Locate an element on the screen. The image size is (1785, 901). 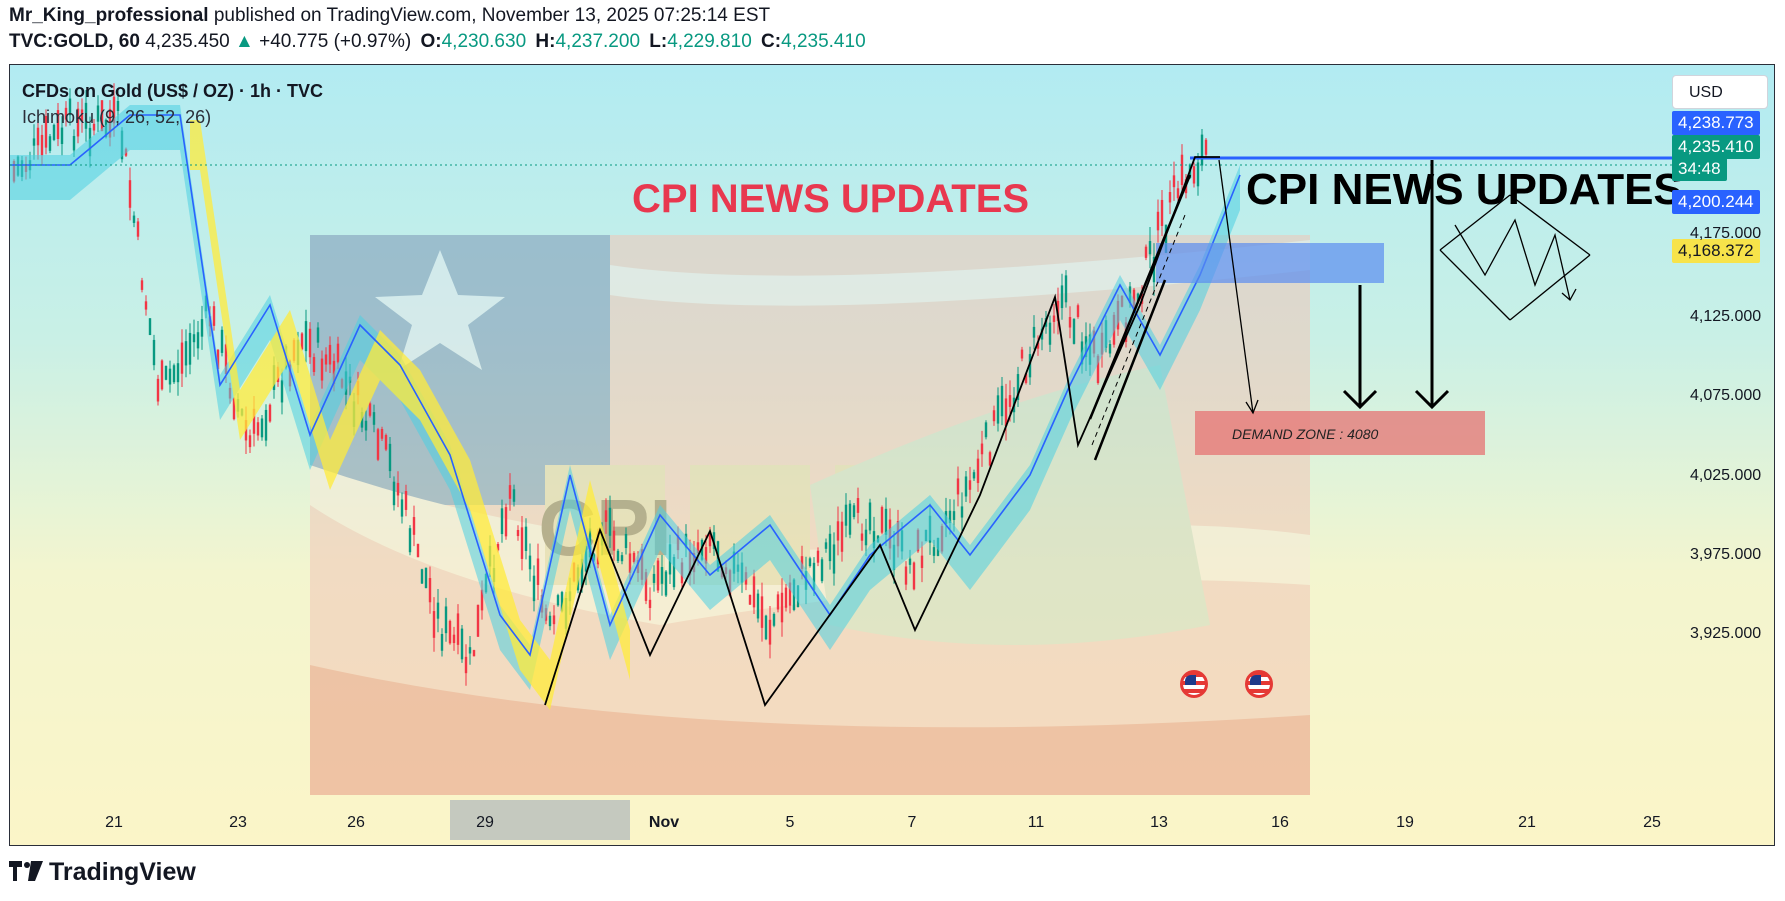
price-label-current: 4,235.410 is located at coordinates (1716, 147).